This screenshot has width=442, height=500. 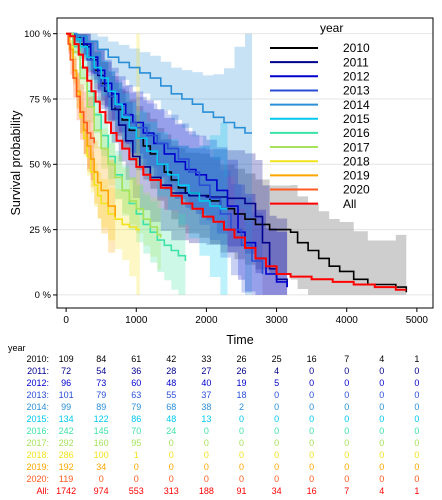 I want to click on x-tick-label: 4000, so click(x=347, y=320).